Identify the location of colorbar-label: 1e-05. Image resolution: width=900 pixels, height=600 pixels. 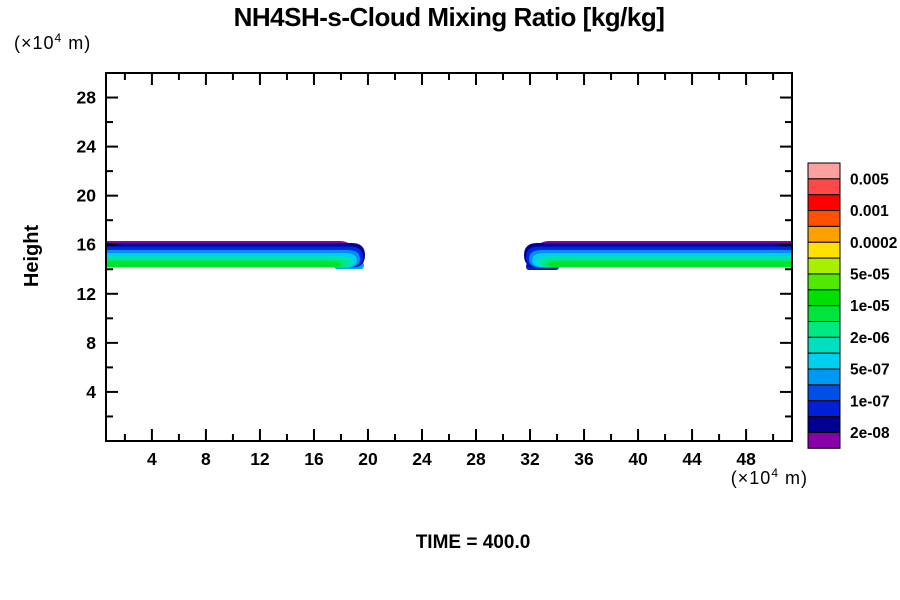
(870, 306).